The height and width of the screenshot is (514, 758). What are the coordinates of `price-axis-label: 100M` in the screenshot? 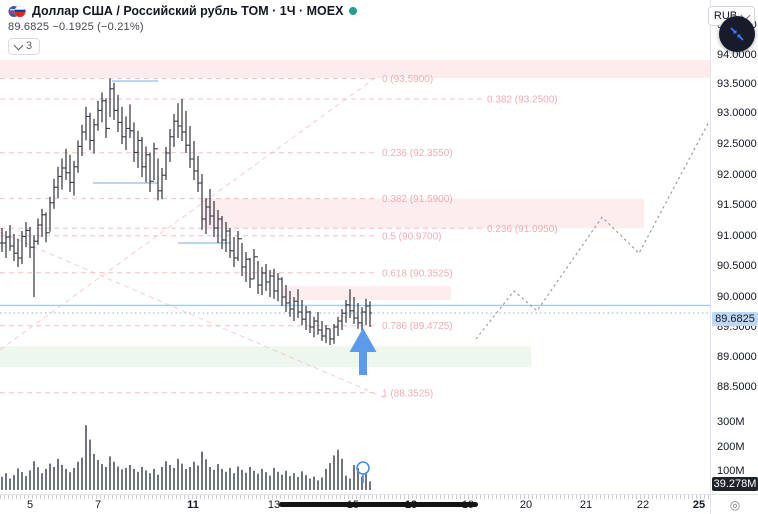 It's located at (731, 471).